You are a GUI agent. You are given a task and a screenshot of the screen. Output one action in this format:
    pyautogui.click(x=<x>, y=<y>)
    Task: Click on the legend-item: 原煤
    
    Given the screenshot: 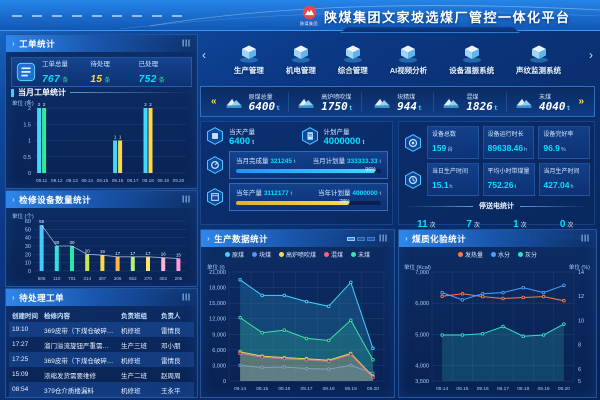 What is the action you would take?
    pyautogui.click(x=234, y=254)
    